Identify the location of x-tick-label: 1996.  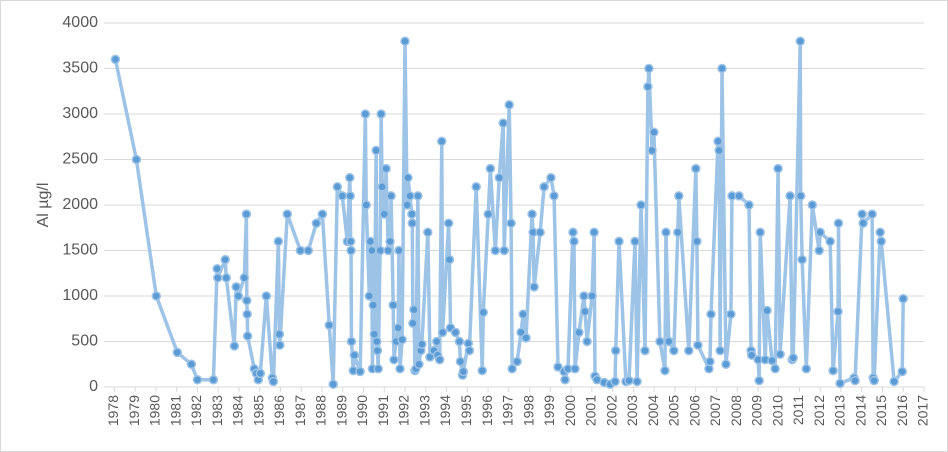
(487, 410).